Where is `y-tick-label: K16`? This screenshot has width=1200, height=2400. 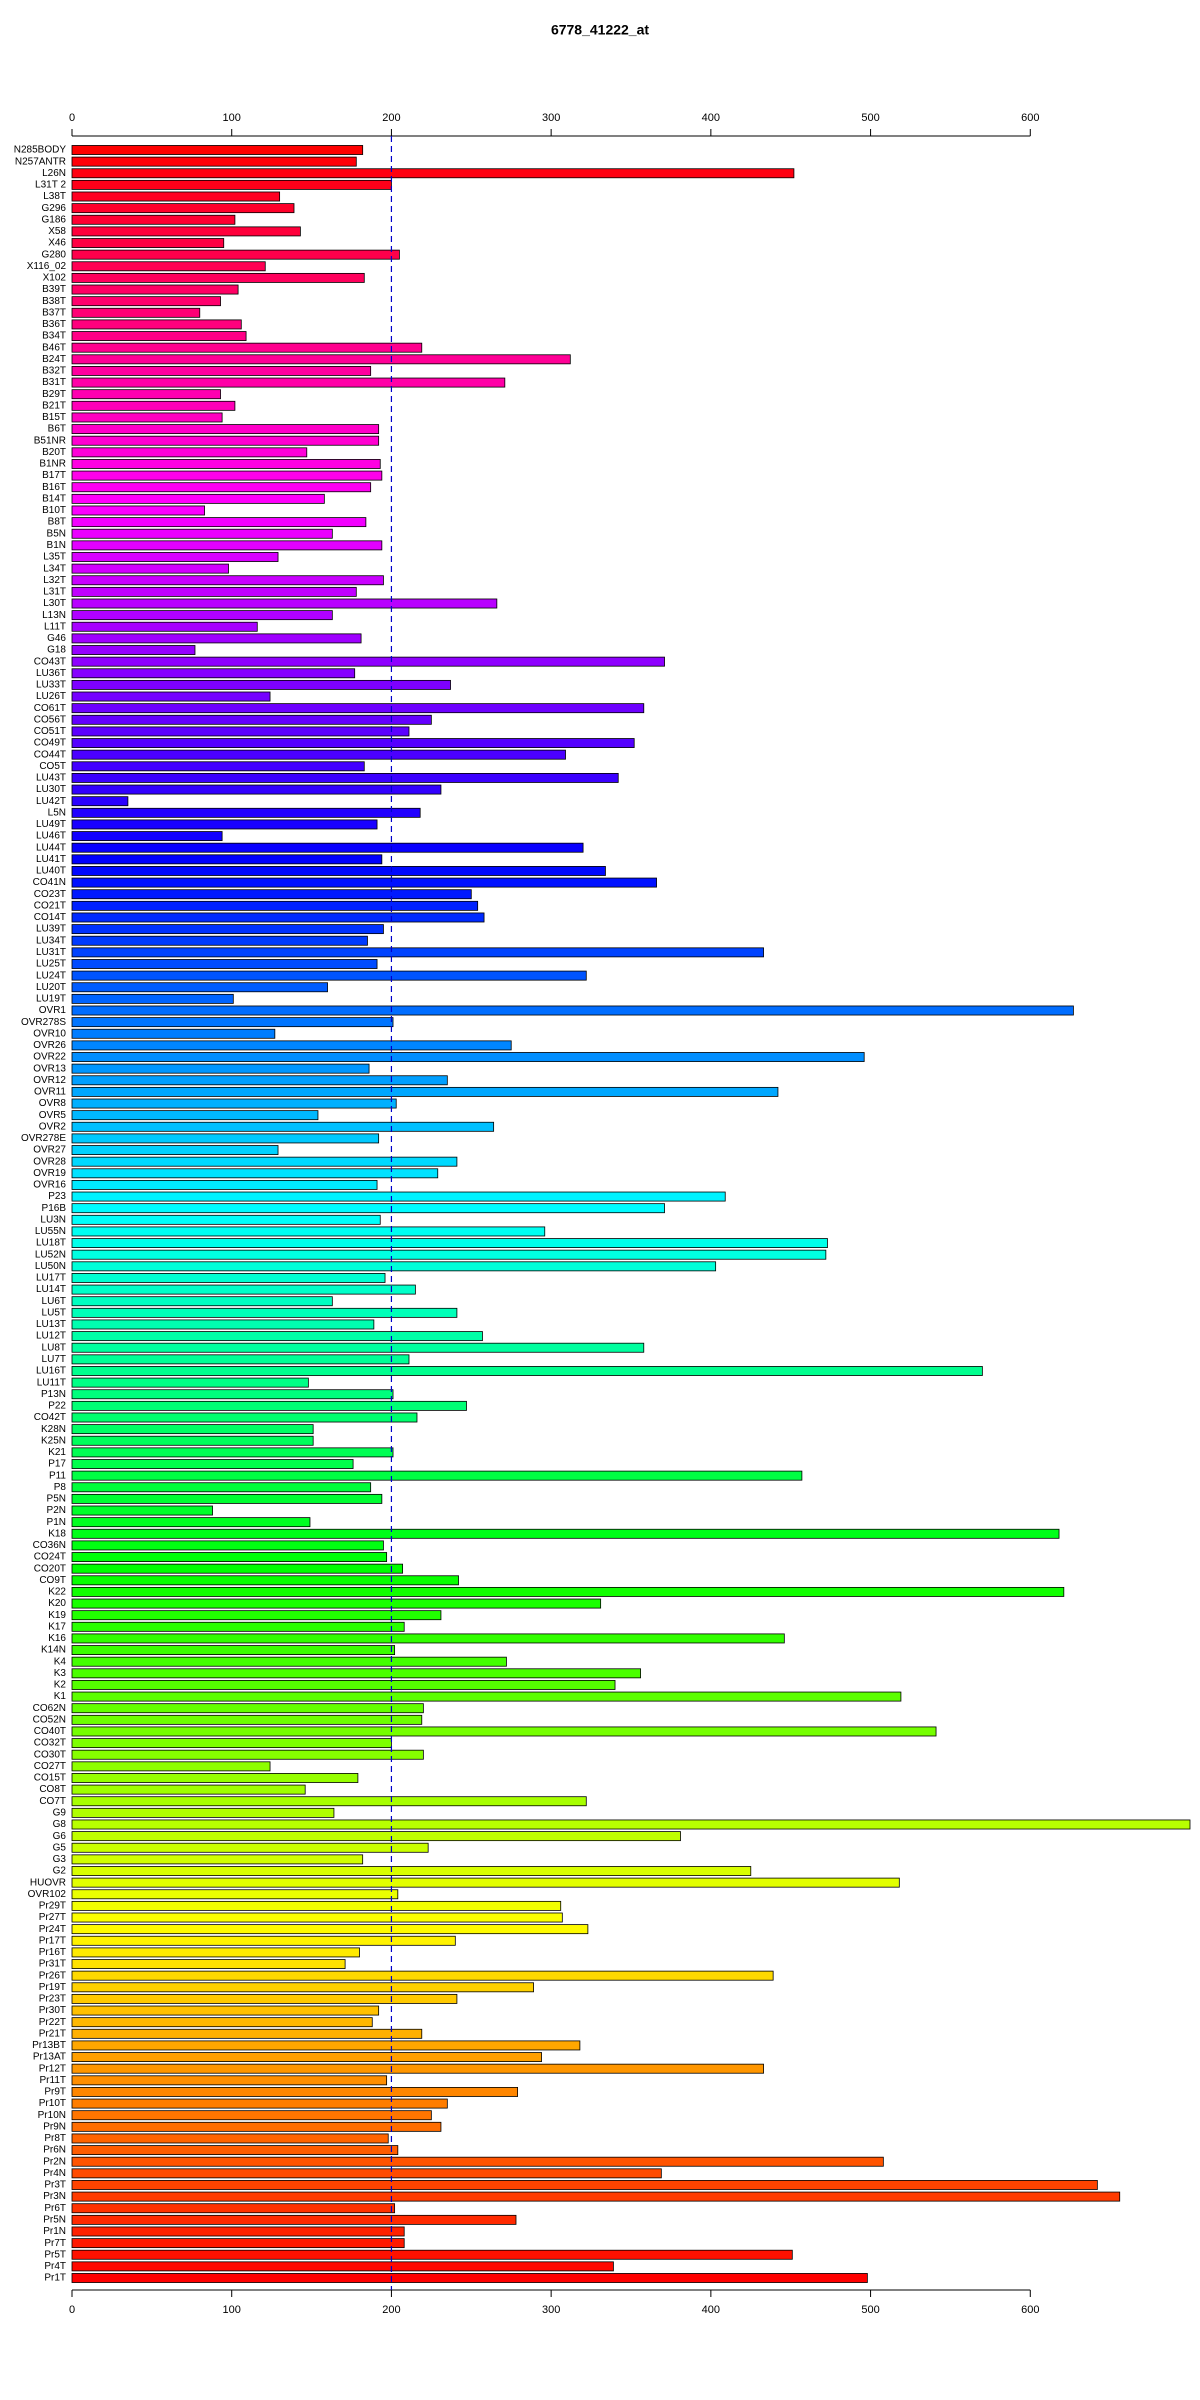
y-tick-label: K16 is located at coordinates (57, 1638).